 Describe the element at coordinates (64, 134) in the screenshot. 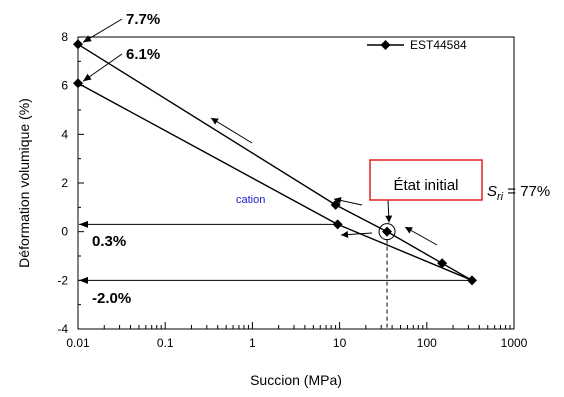

I see `y-tick-label: 4` at that location.